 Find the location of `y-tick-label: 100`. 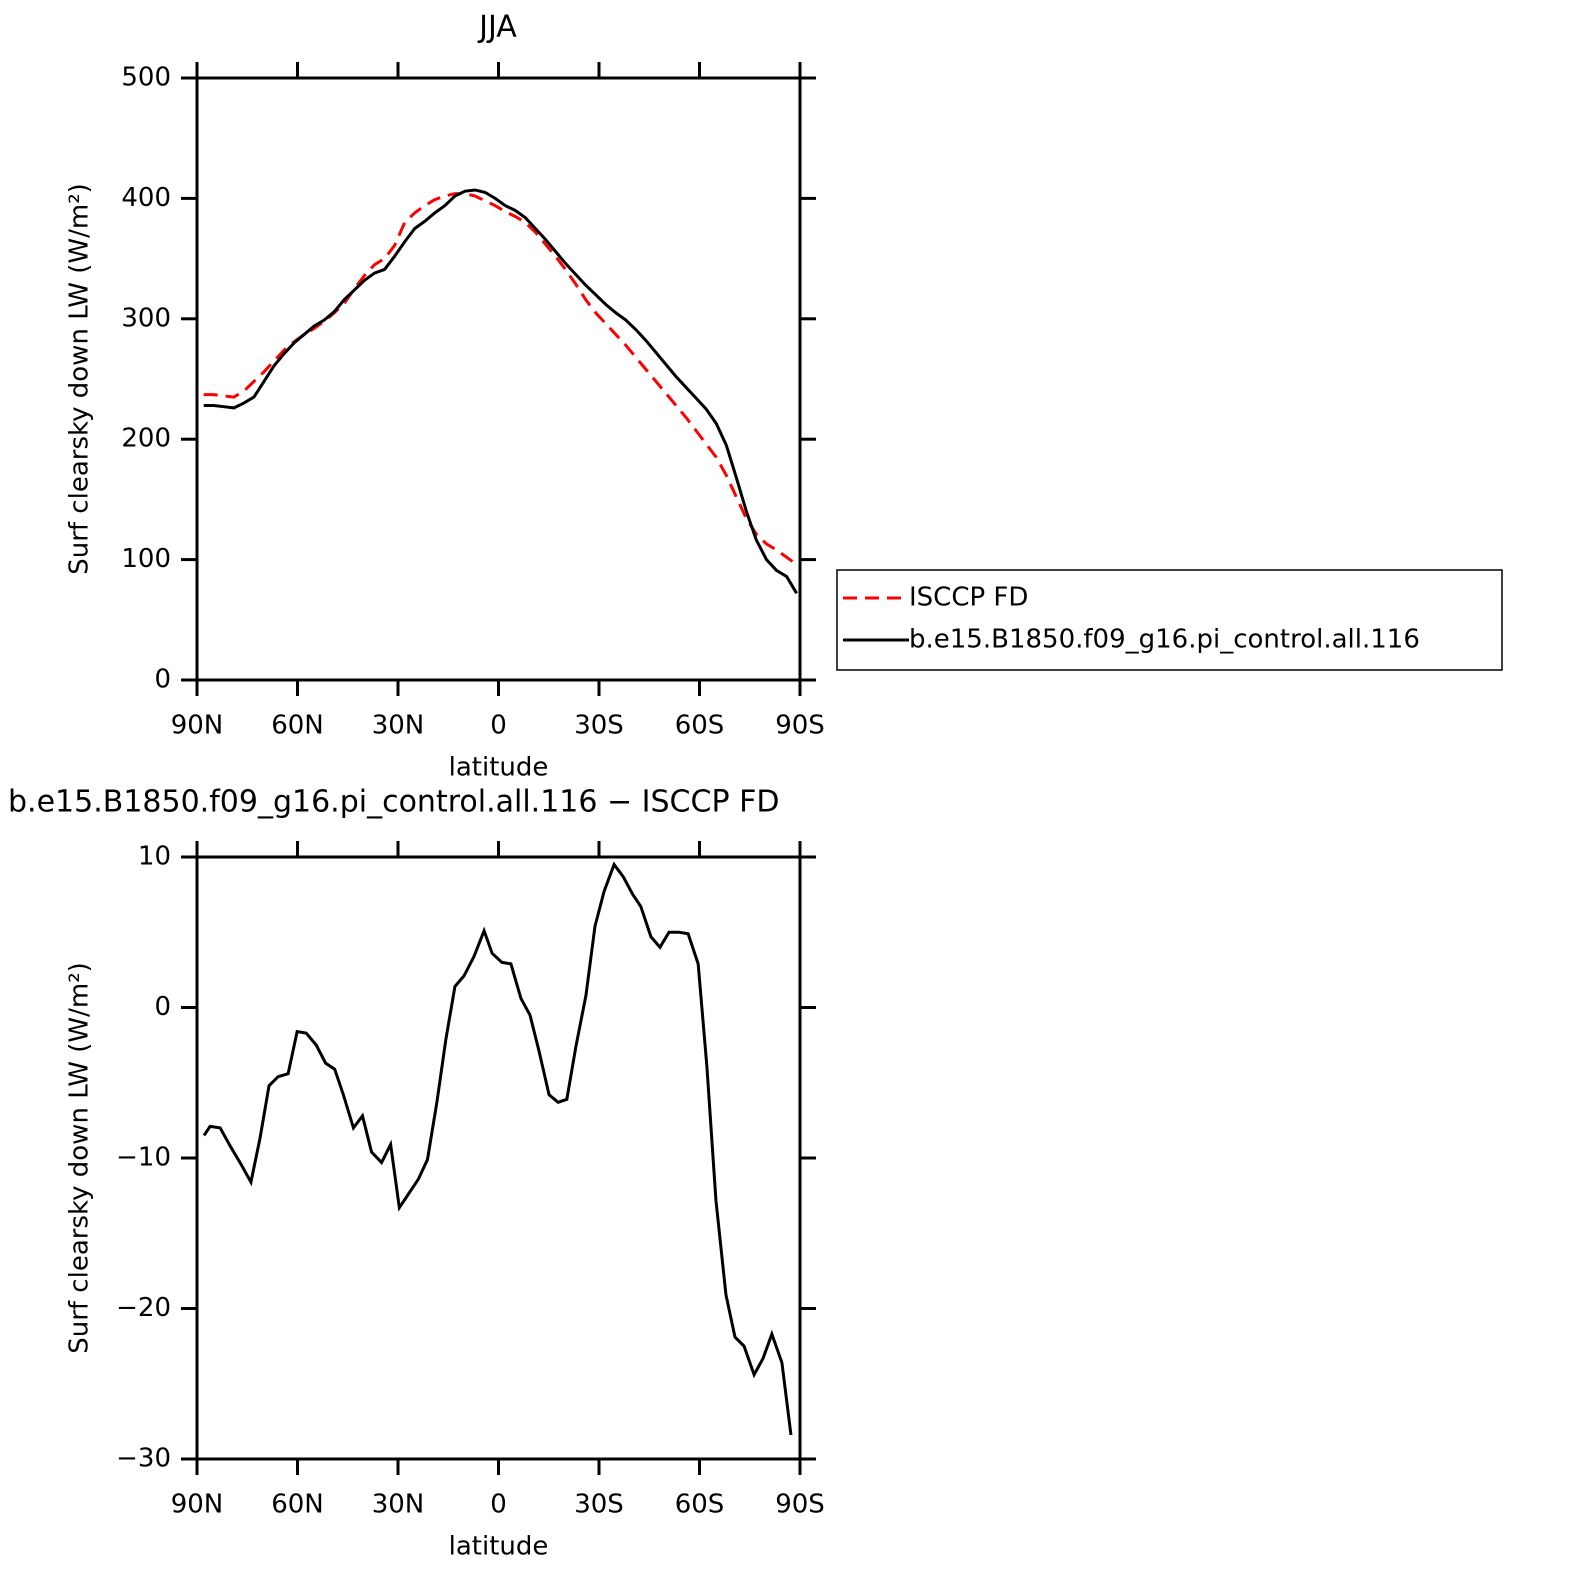

y-tick-label: 100 is located at coordinates (146, 559).